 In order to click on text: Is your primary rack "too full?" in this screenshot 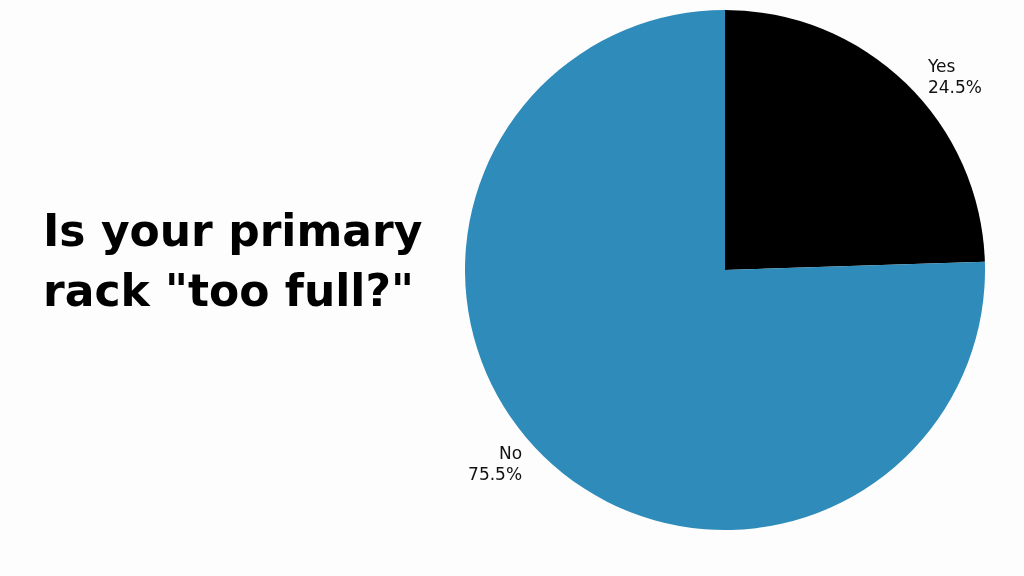, I will do `click(240, 260)`.